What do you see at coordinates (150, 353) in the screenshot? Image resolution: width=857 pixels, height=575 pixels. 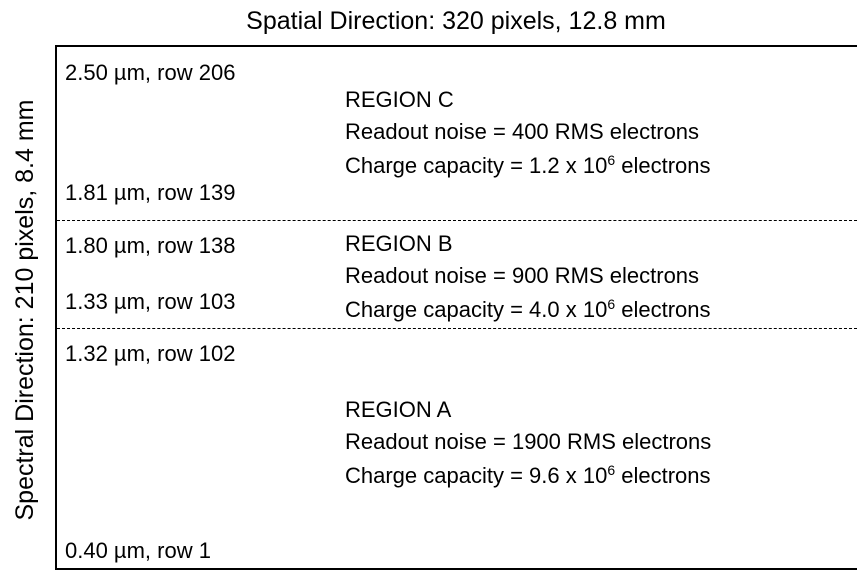 I see `row-label: 1.32 µm, row 102` at bounding box center [150, 353].